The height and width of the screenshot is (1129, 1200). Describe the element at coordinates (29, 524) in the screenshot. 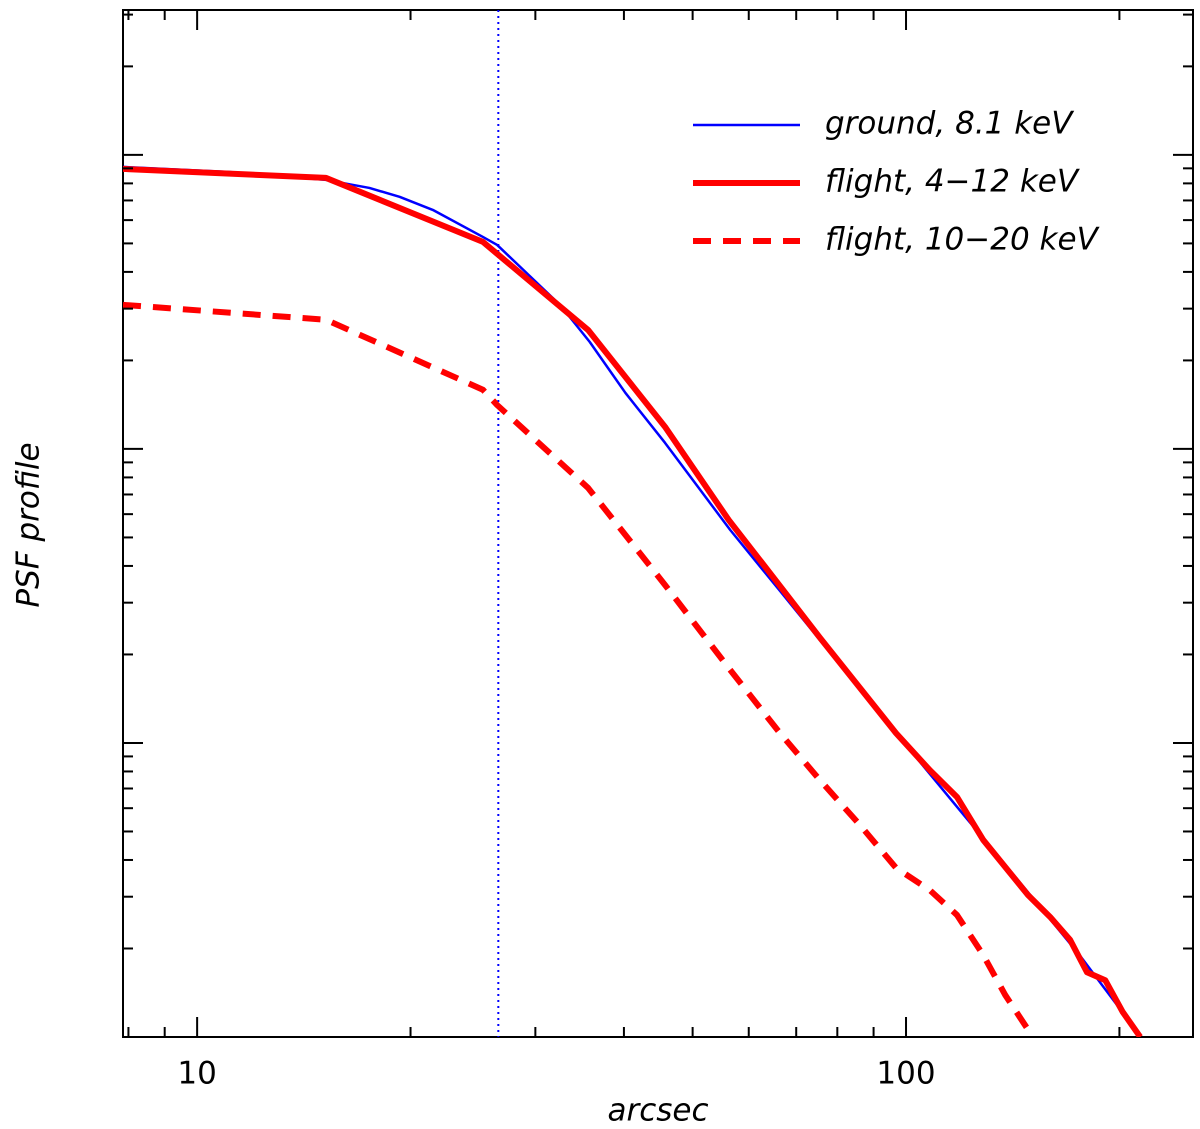

I see `y-axis-label: PSF profile` at that location.